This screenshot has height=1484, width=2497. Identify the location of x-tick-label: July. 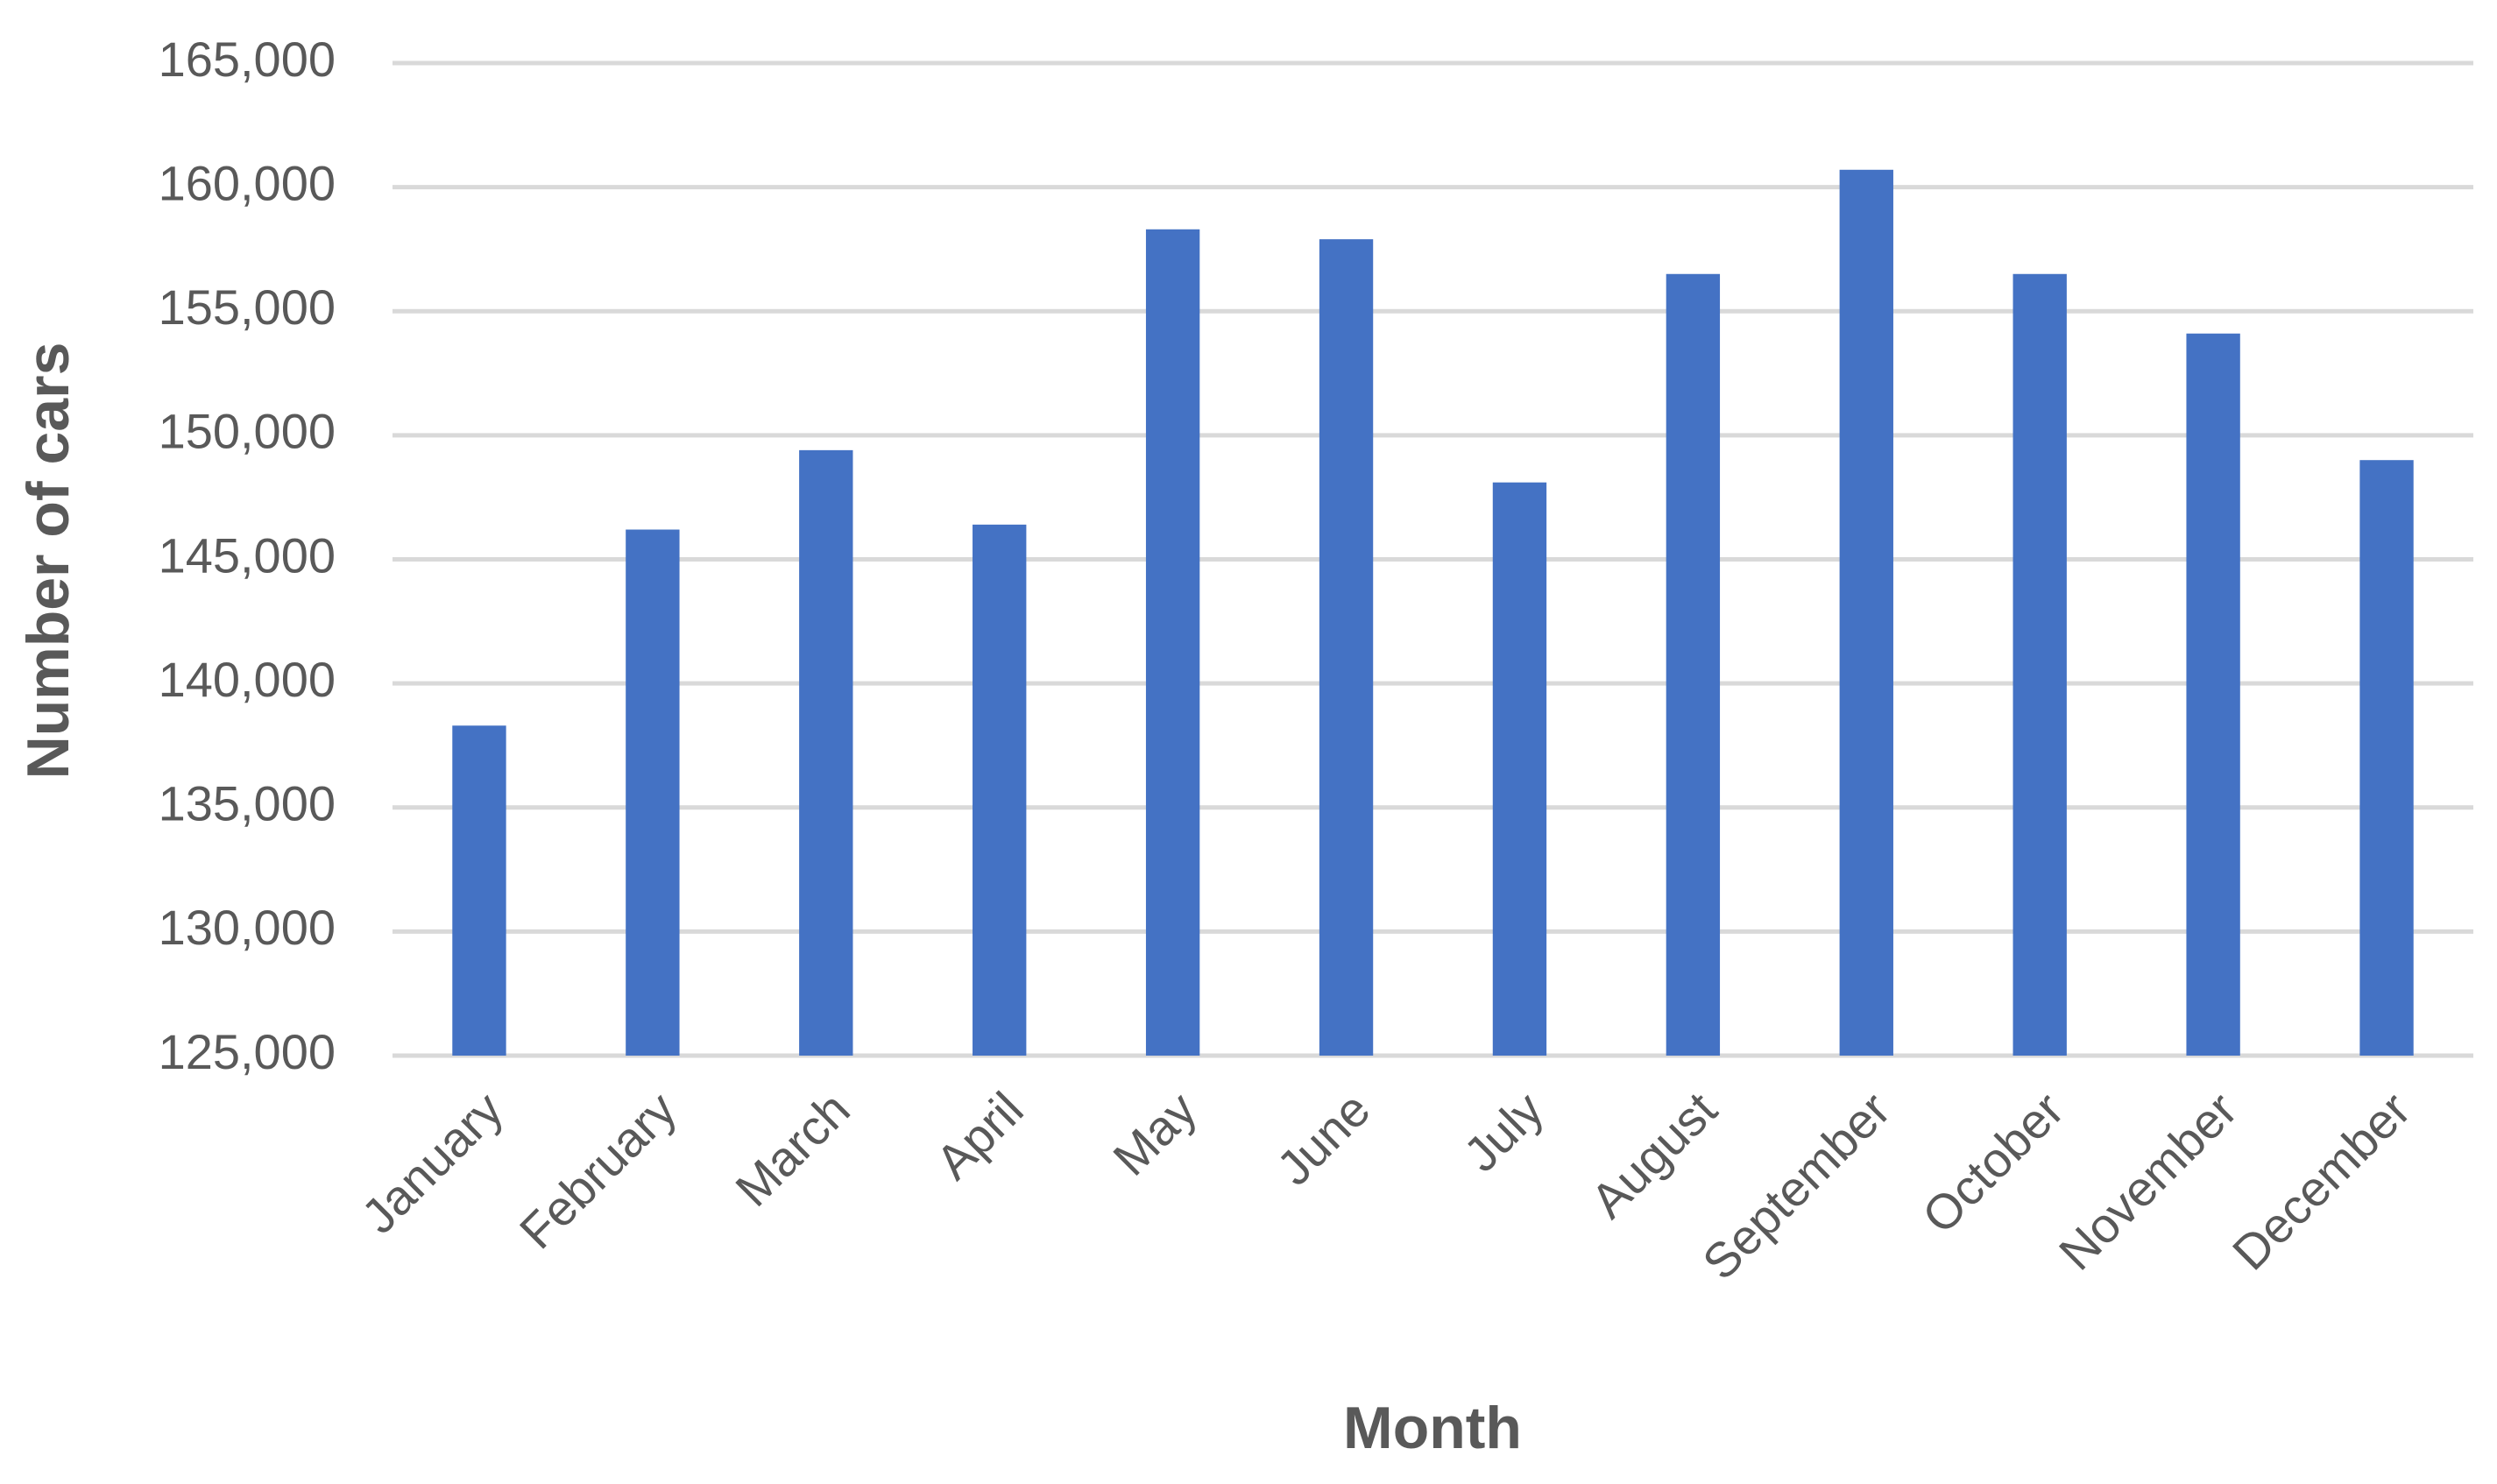
(1503, 1131).